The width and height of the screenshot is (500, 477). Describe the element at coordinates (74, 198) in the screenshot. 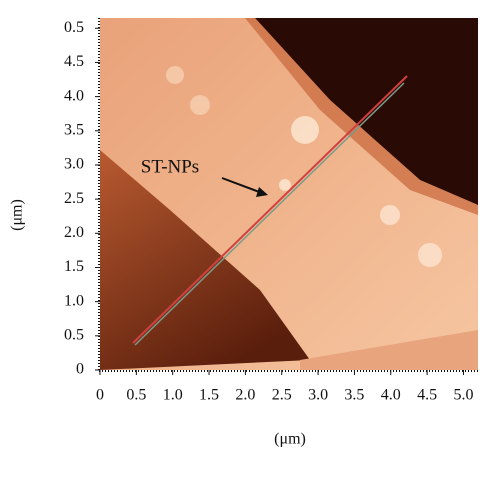

I see `y-tick-label: 2.5` at that location.